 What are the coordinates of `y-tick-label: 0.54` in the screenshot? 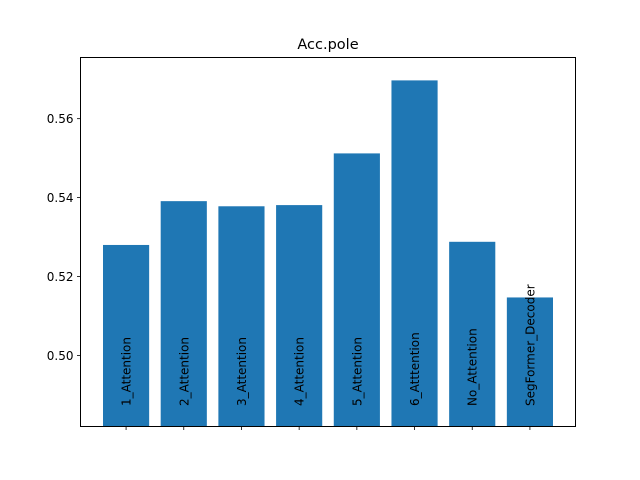 It's located at (60, 198).